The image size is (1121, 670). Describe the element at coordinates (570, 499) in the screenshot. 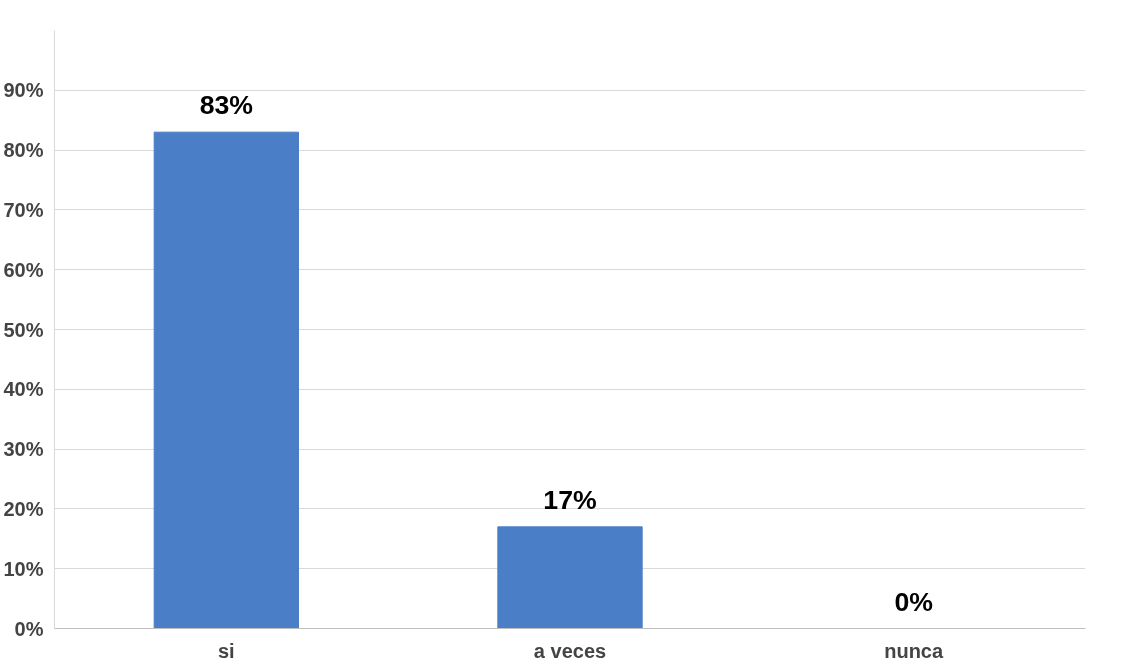

I see `data-label: 17%` at that location.